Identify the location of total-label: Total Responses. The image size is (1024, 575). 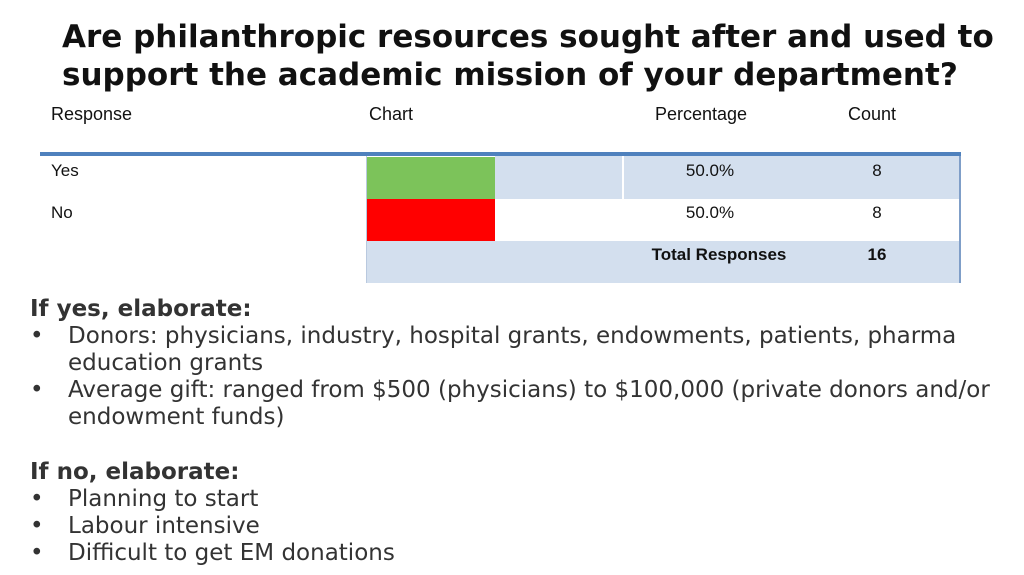
(719, 254).